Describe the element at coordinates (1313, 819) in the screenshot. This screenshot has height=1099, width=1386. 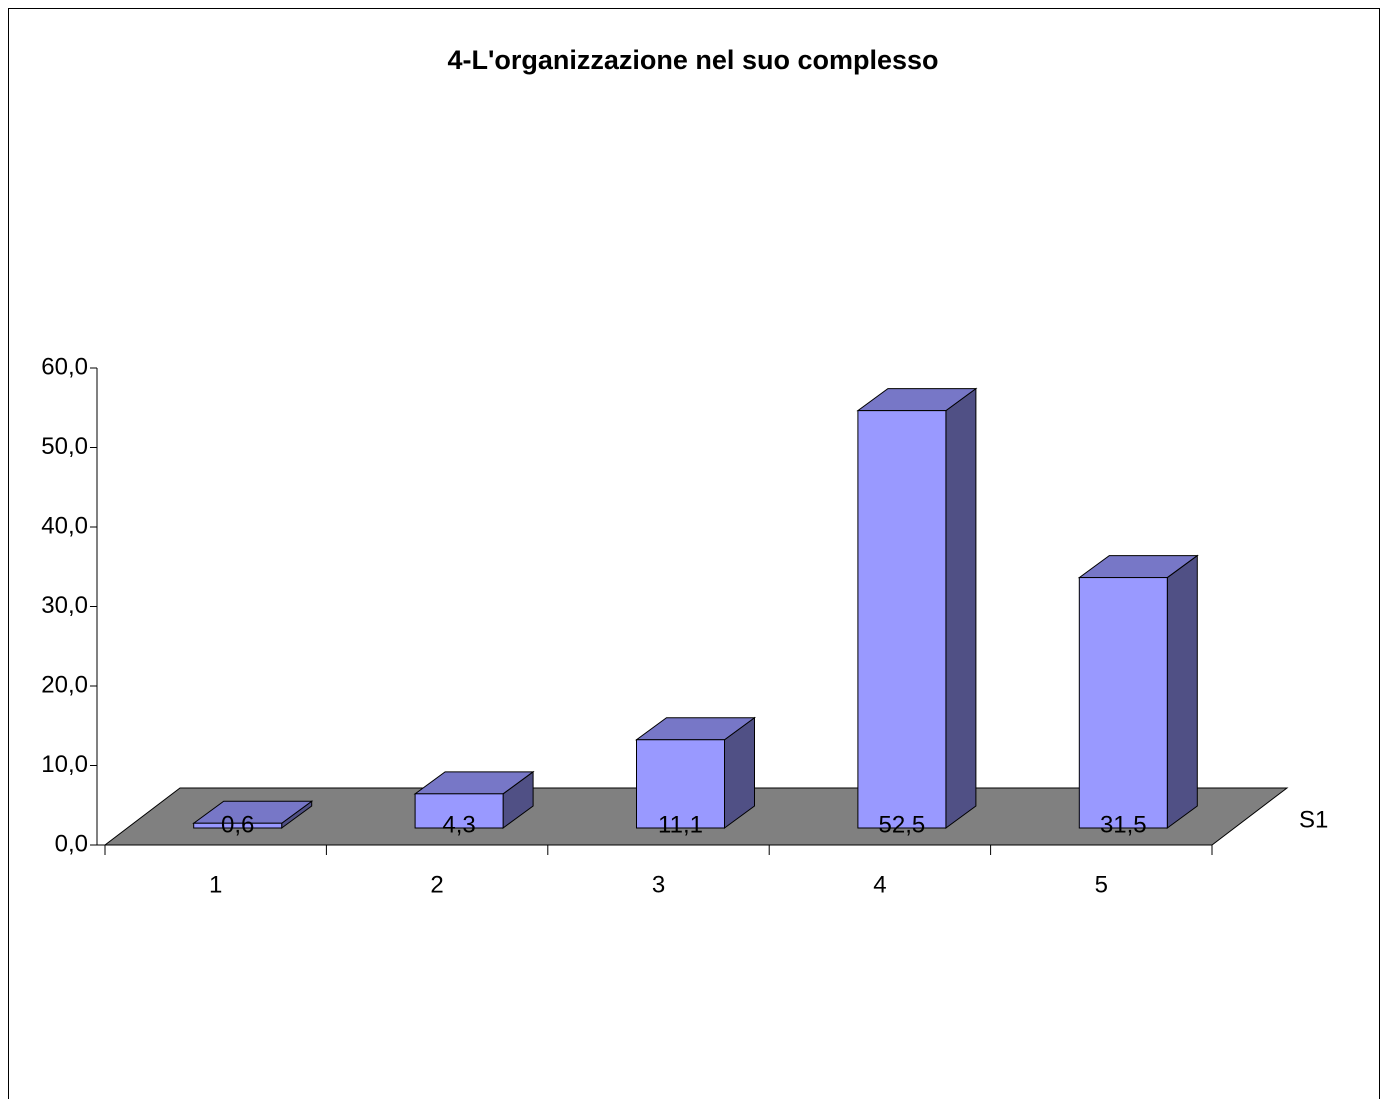
I see `depth-label: S1` at that location.